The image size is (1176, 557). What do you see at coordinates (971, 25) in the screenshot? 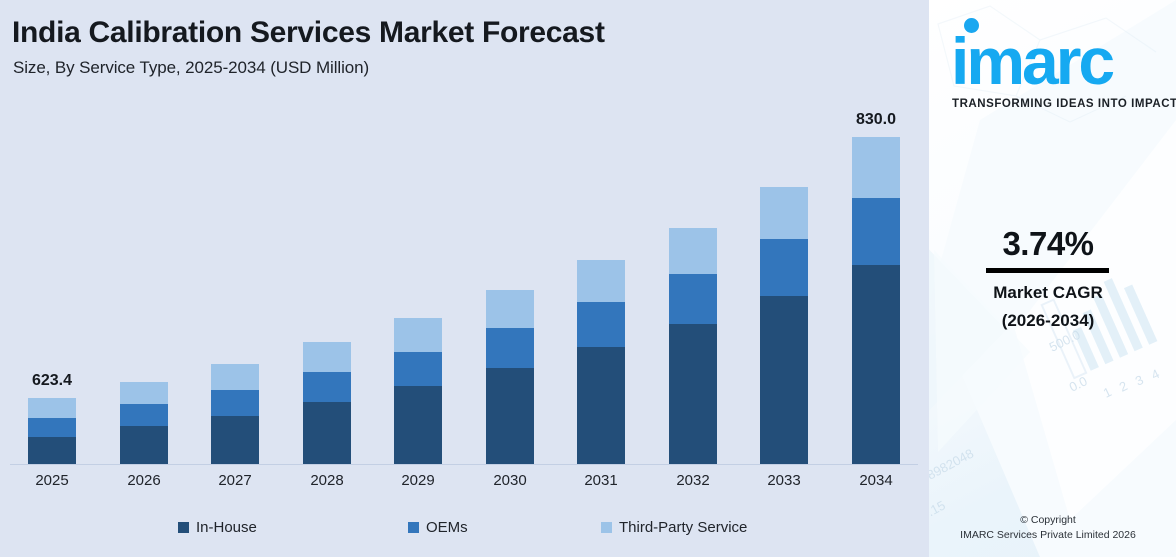
I see `logo-dot-icon` at bounding box center [971, 25].